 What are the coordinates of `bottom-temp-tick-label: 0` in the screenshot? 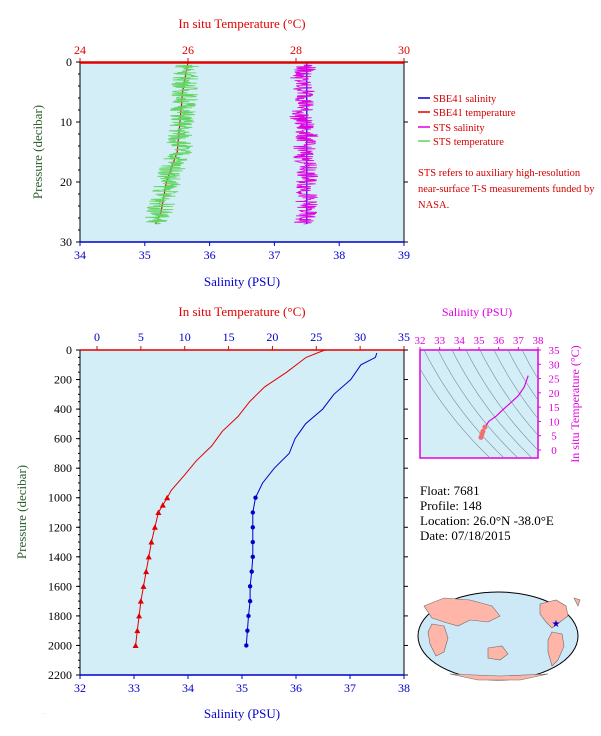 It's located at (97, 337).